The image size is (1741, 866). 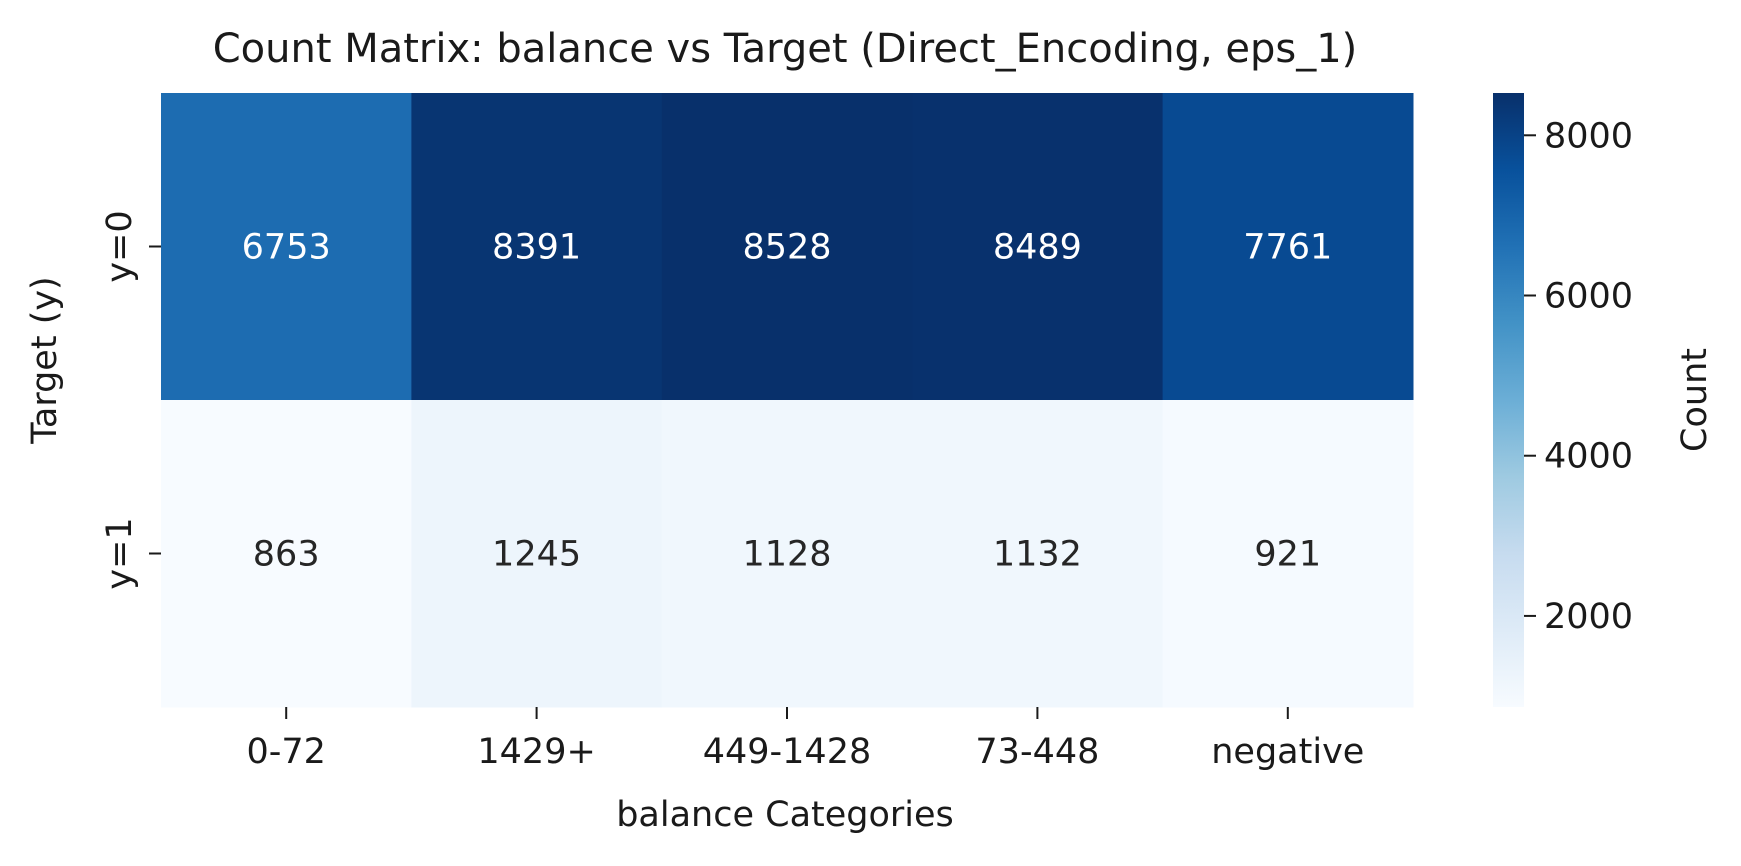 What do you see at coordinates (786, 555) in the screenshot?
I see `heatmap-cell-value: 1128` at bounding box center [786, 555].